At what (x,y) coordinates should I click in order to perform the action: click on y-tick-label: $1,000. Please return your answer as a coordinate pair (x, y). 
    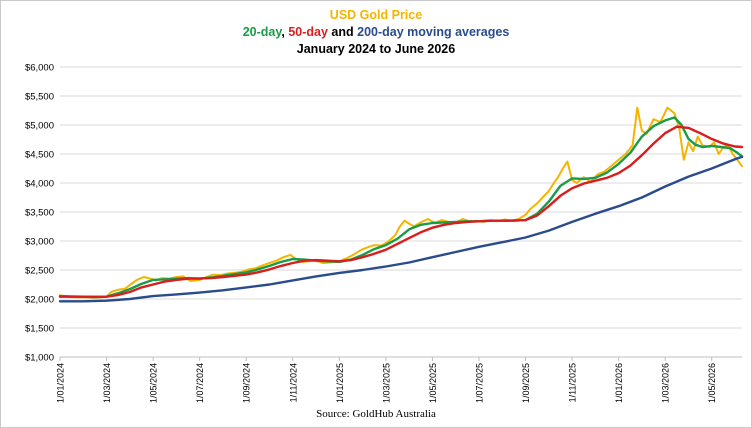
    Looking at the image, I should click on (39, 358).